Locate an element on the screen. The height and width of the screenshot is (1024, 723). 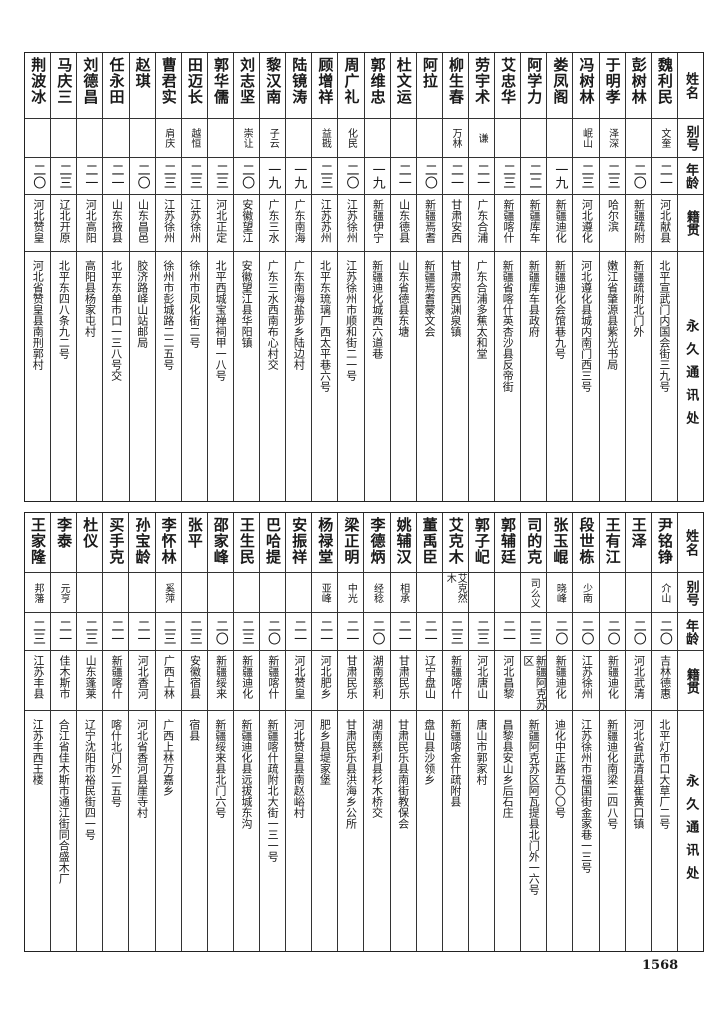
address-cell-text: 新疆迪化县远拔城东沟 is located at coordinates (246, 774).